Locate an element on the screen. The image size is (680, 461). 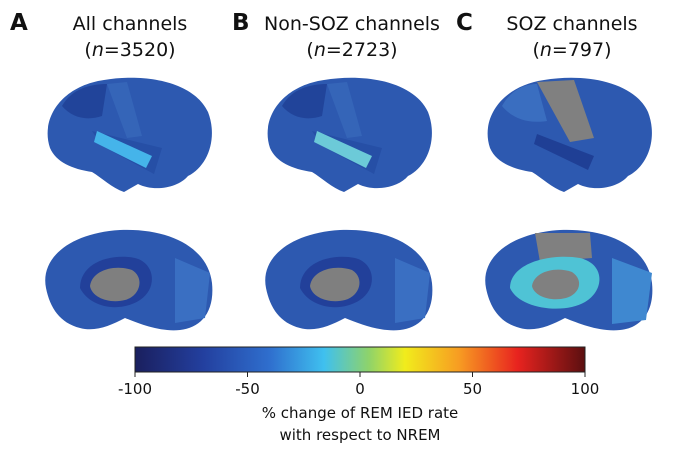
tick-label: 50 is located at coordinates (472, 389).